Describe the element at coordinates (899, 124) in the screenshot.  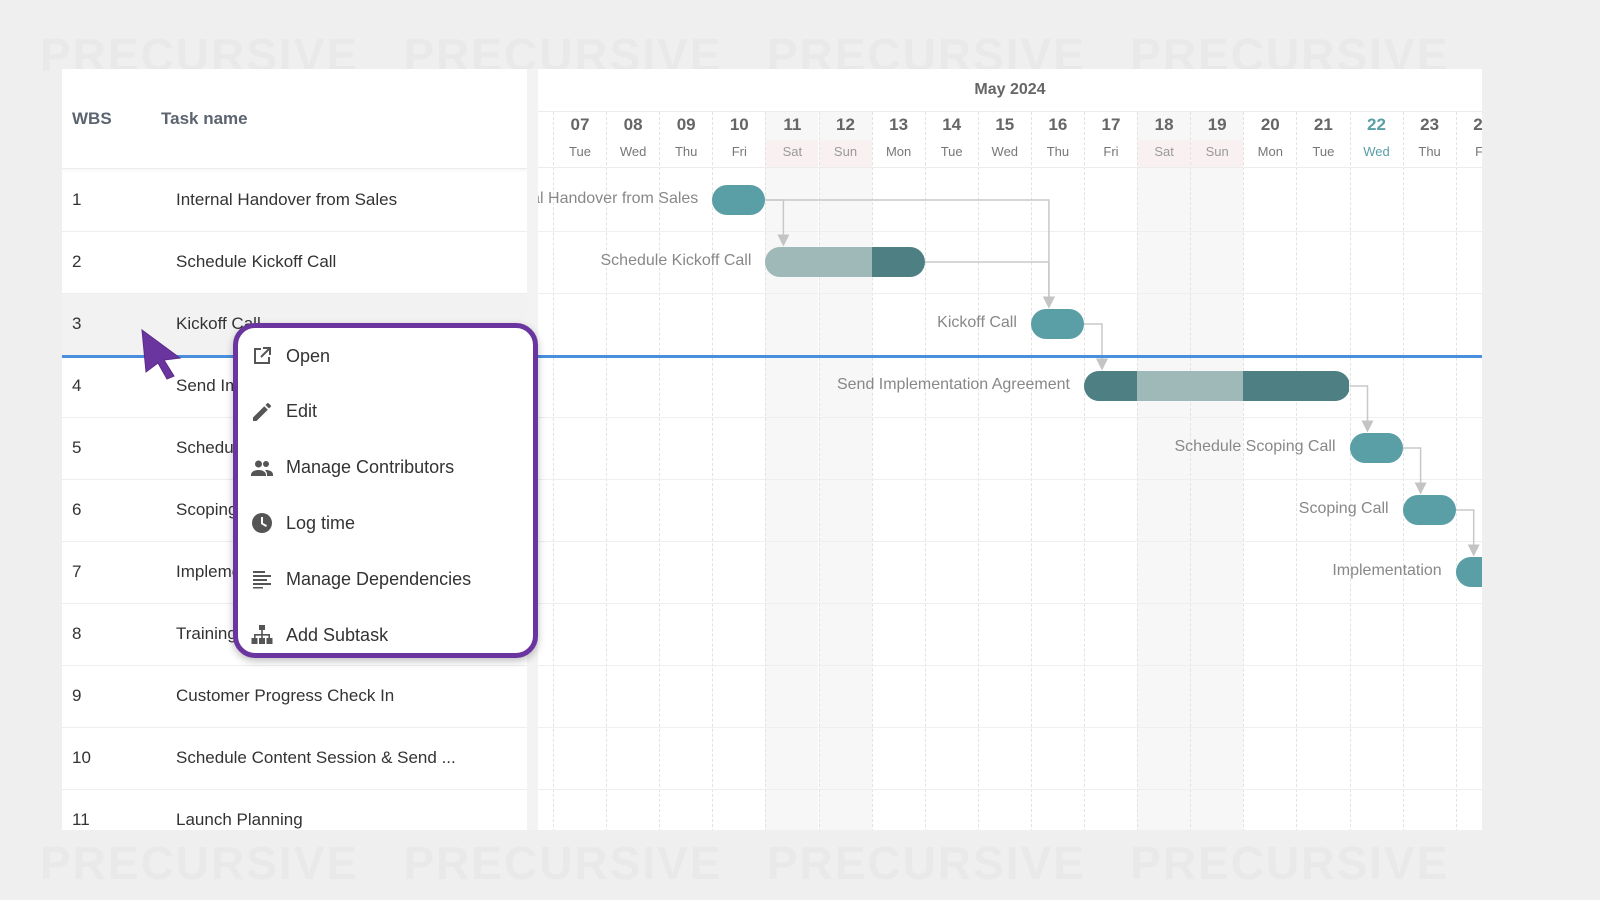
I see `day-number: 13` at that location.